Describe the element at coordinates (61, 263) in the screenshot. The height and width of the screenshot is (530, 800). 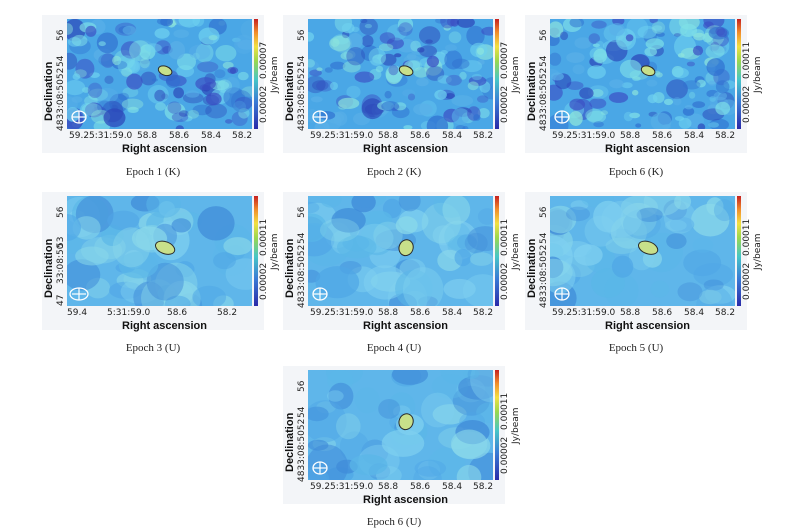
I see `y-tick-label: 33:08:50` at that location.